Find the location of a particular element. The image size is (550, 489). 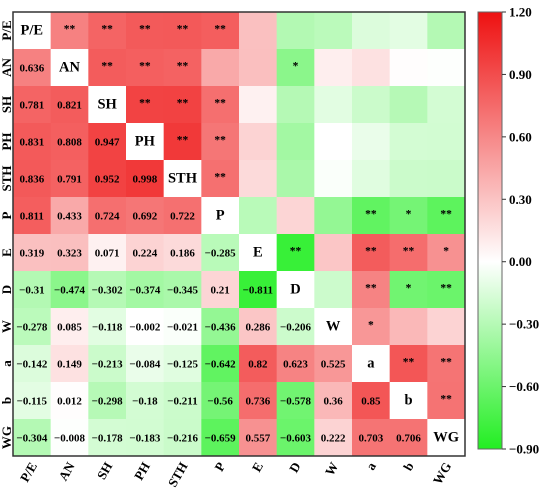

heatmap-cell-b-WG is located at coordinates (446, 401).